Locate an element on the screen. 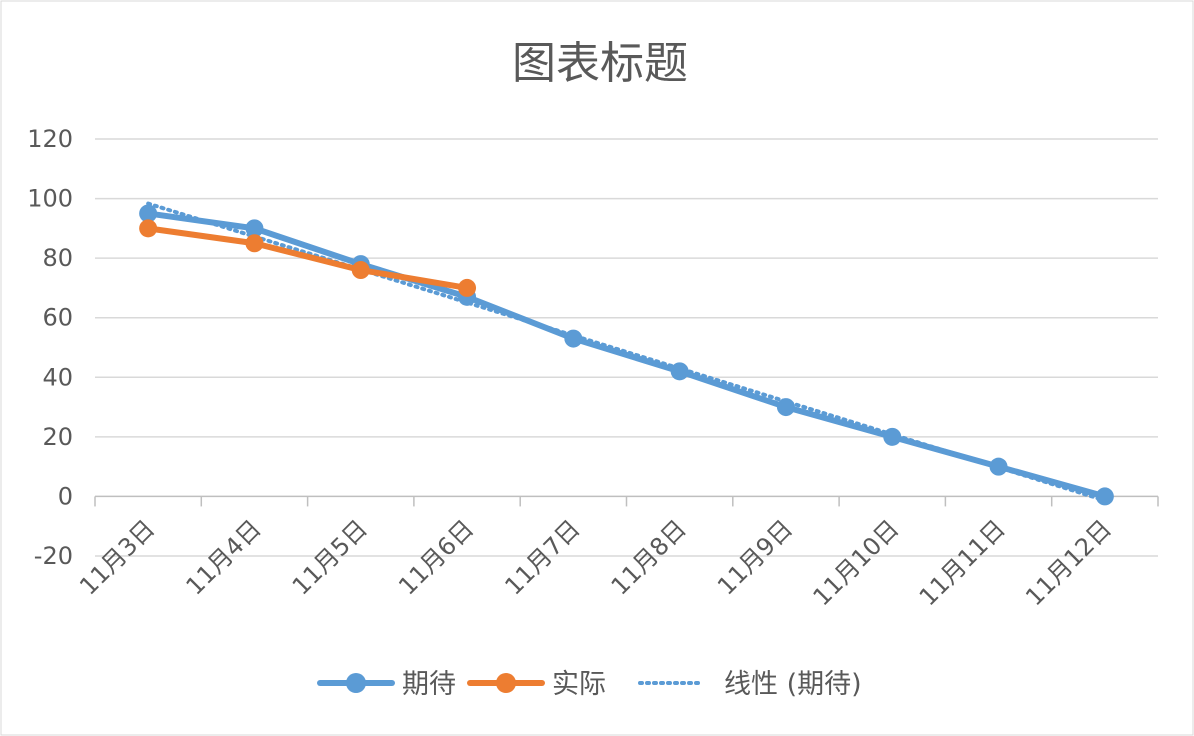 The width and height of the screenshot is (1194, 736). legend-item-trendline: 线性 (期待) is located at coordinates (750, 684).